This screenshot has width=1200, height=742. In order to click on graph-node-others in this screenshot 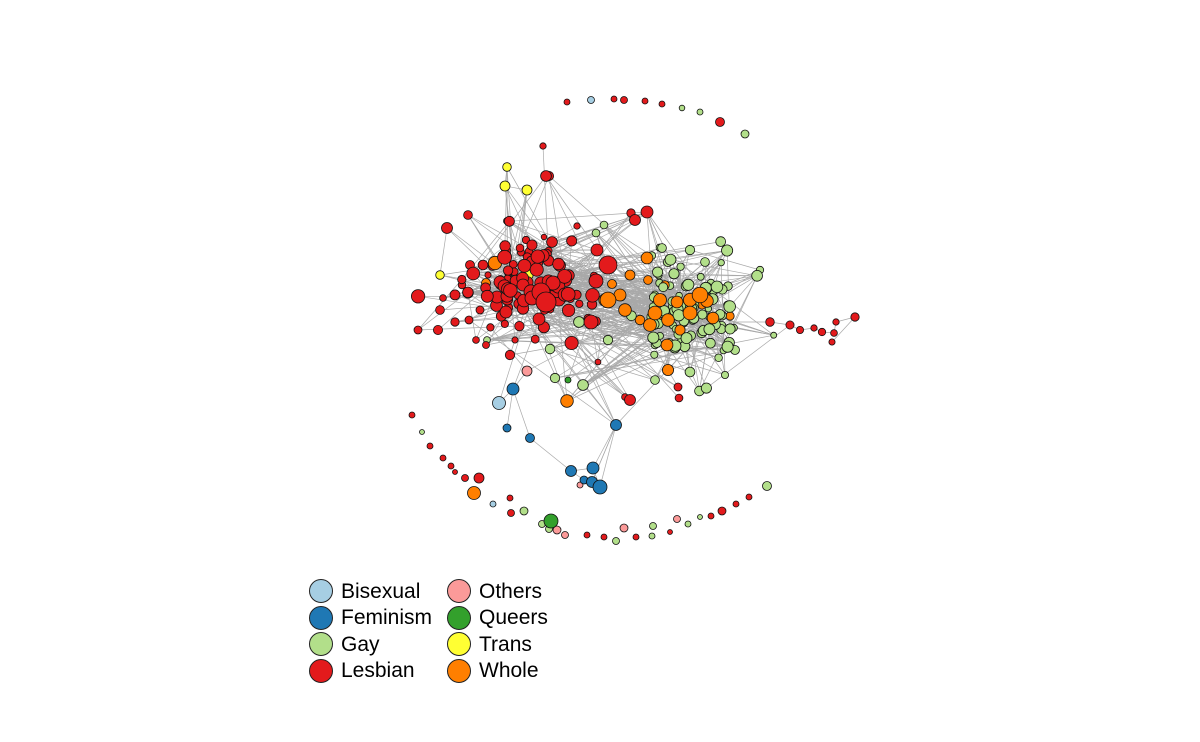, I will do `click(565, 535)`.